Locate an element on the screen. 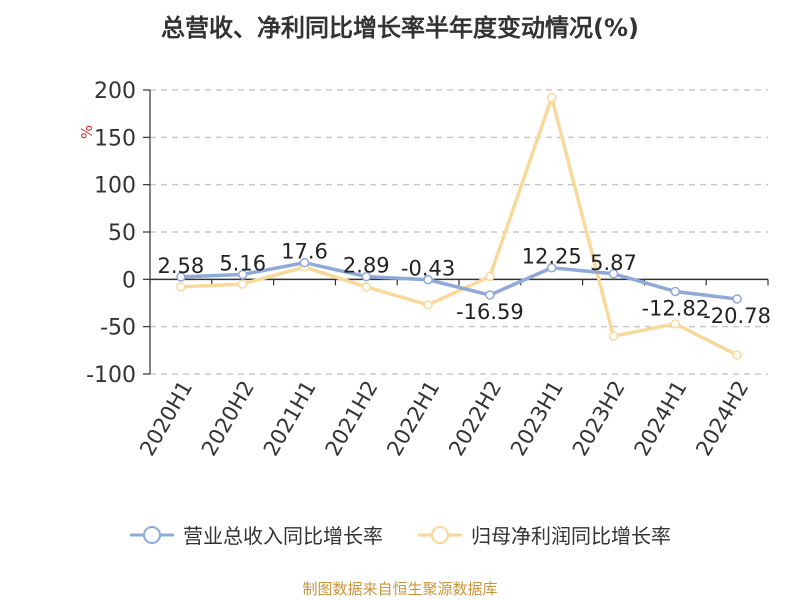 This screenshot has width=800, height=600. y-tick-label: 100 is located at coordinates (115, 186).